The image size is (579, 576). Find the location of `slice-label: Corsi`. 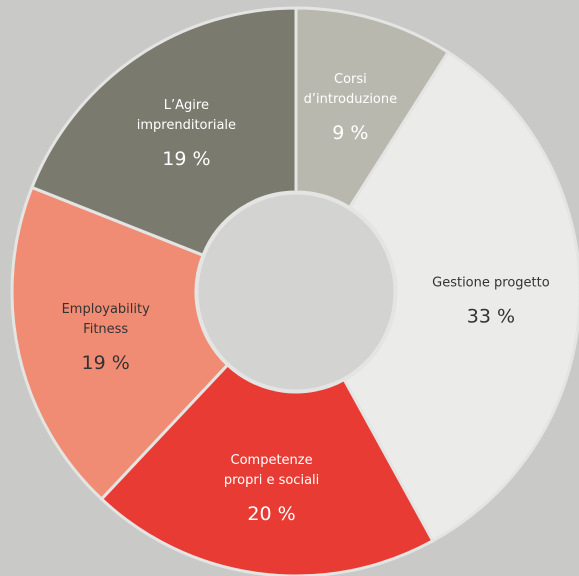

slice-label: Corsi is located at coordinates (350, 79).